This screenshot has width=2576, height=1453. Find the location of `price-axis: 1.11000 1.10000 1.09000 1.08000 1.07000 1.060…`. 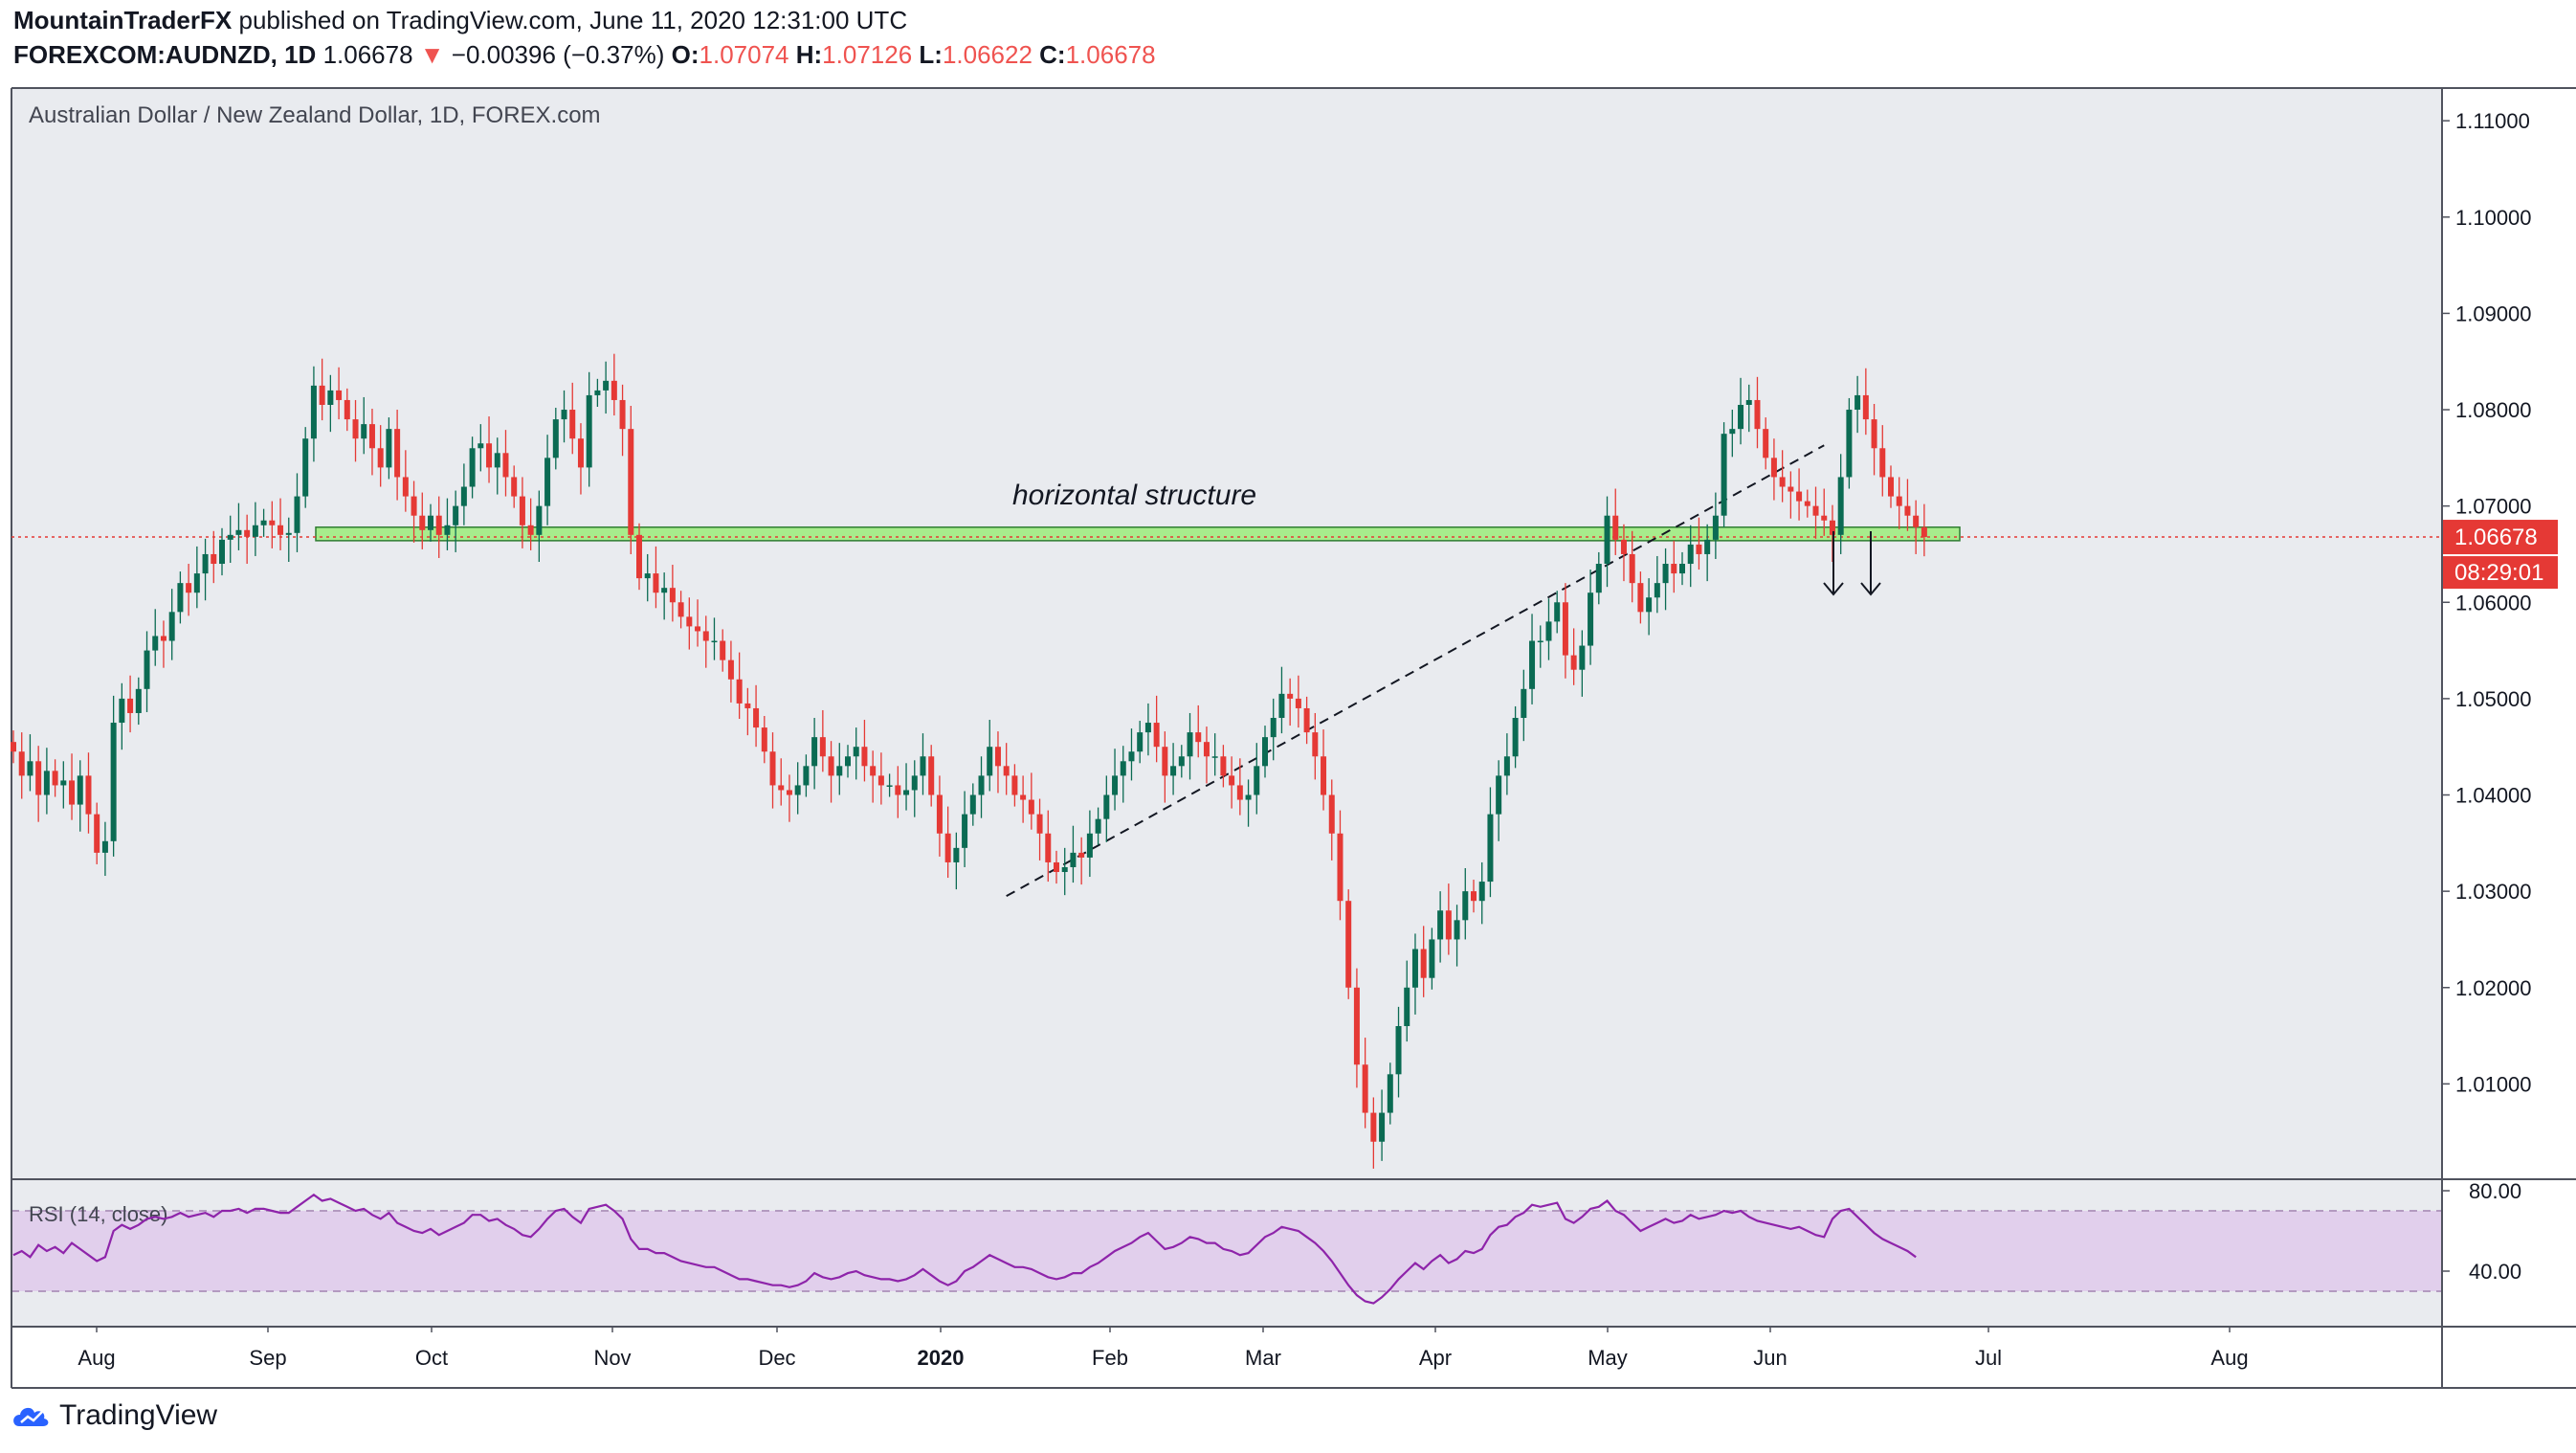

price-axis: 1.11000 1.10000 1.09000 1.08000 1.07000 1.060… is located at coordinates (2487, 602).